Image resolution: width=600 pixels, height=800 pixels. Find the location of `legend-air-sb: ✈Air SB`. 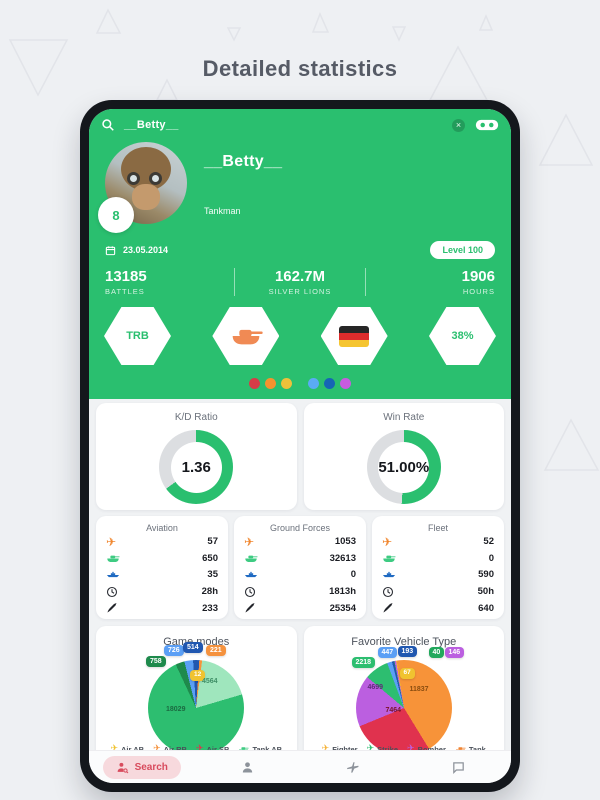

legend-air-sb: ✈Air SB is located at coordinates (212, 750).